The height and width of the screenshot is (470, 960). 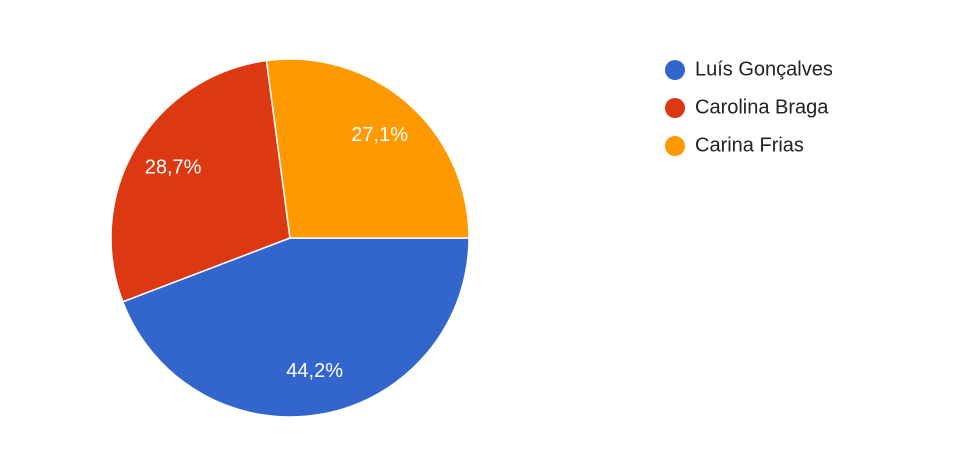 What do you see at coordinates (173, 168) in the screenshot?
I see `slice-label: 28,7%` at bounding box center [173, 168].